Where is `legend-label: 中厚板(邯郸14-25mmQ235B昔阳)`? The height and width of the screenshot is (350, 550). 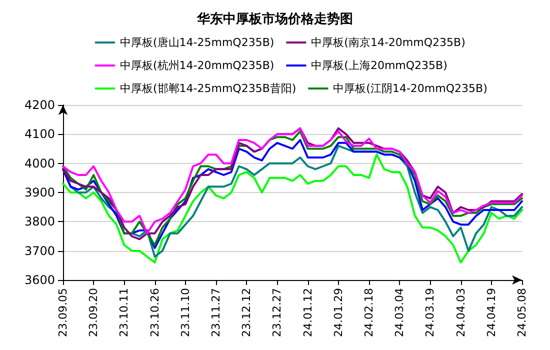
legend-label: 中厚板(邯郸14-25mmQ235B昔阳) is located at coordinates (208, 88).